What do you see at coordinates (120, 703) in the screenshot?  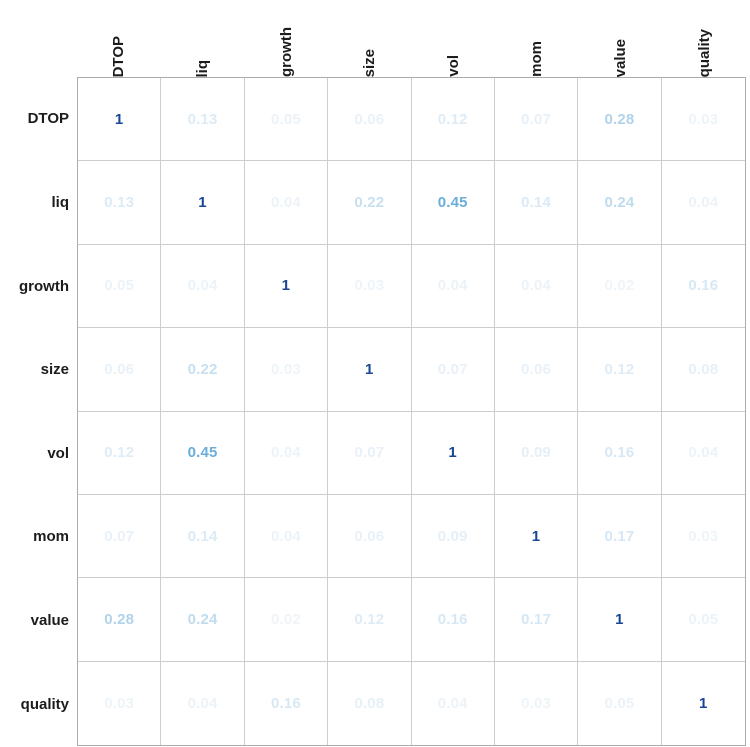 I see `matrix-cell-quality-DTOP: 0.03` at bounding box center [120, 703].